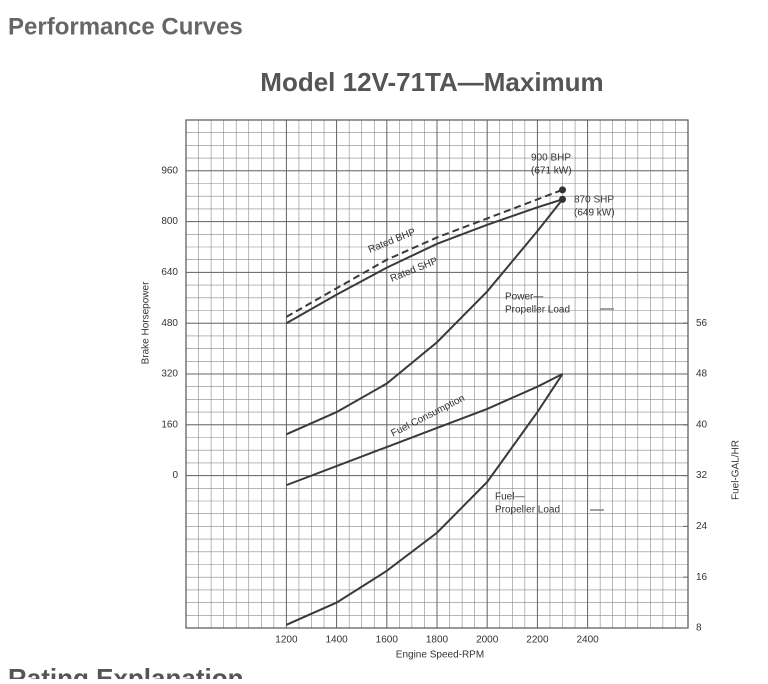  What do you see at coordinates (387, 640) in the screenshot?
I see `x-tick-label: 1600` at bounding box center [387, 640].